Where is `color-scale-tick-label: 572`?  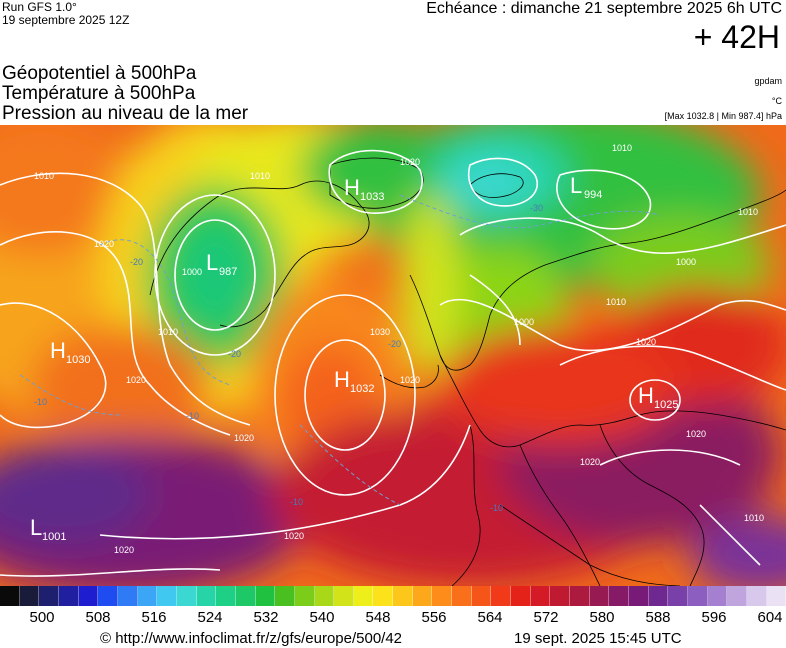
color-scale-tick-label: 572 is located at coordinates (546, 617).